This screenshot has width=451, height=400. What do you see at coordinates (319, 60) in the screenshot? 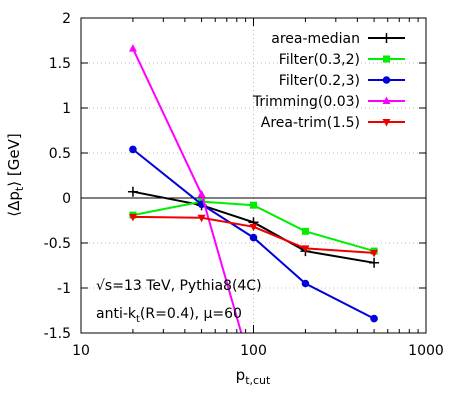
I see `legend-label-filter-0-3-2: Filter(0.3,2)` at bounding box center [319, 60].